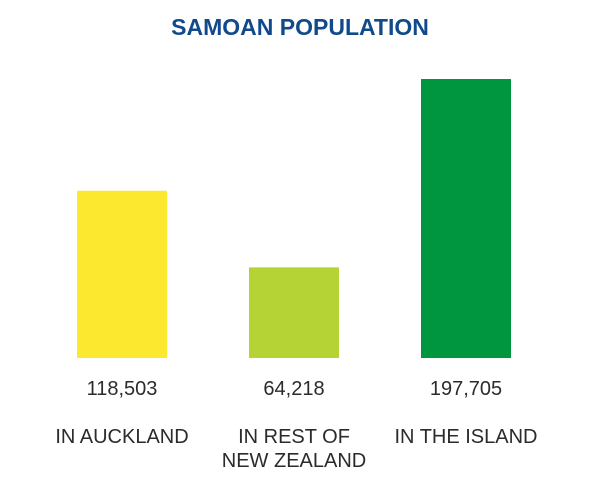 Image resolution: width=600 pixels, height=486 pixels. I want to click on value-label: 197,705, so click(466, 389).